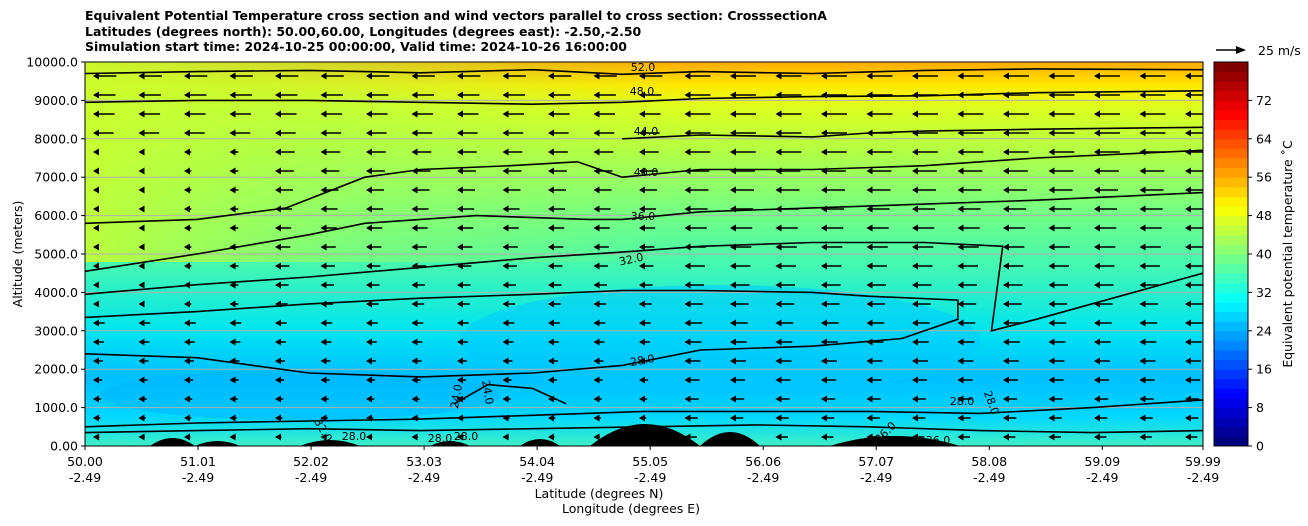 The height and width of the screenshot is (526, 1308). I want to click on y-axis-label: Altitude (meters), so click(17, 254).